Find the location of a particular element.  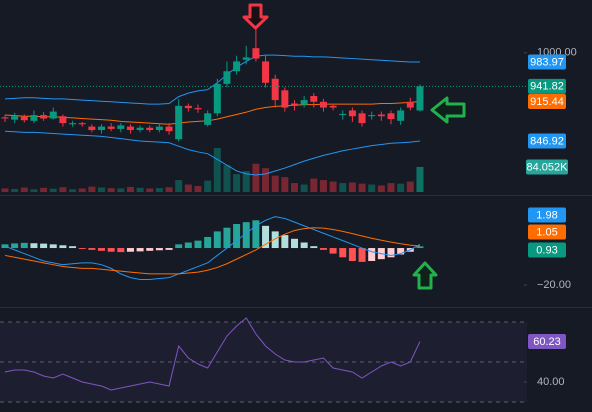

macd-label: 1.98 is located at coordinates (546, 215).